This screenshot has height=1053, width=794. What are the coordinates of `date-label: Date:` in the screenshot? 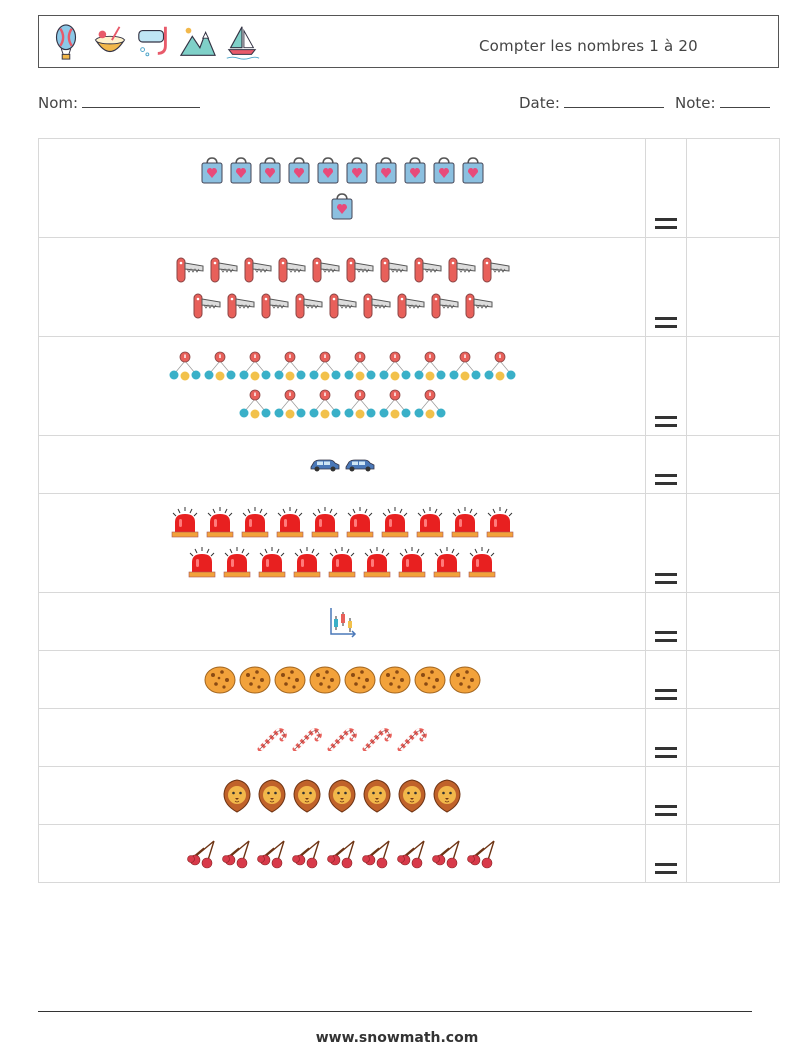 It's located at (539, 103).